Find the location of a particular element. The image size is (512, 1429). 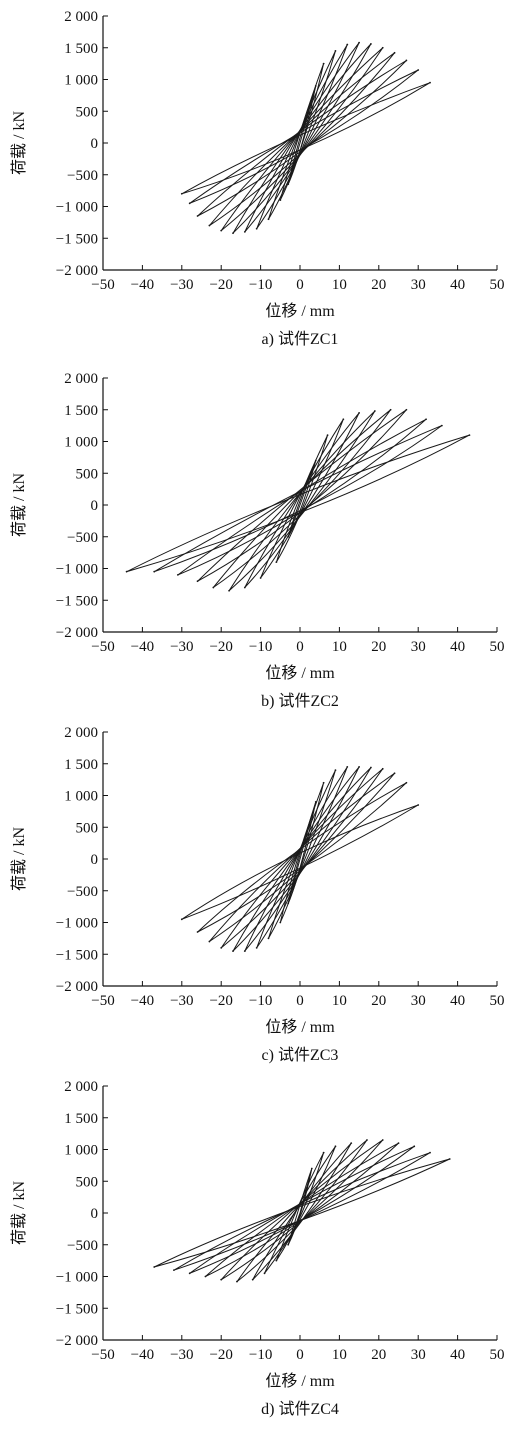

y-tick-label: 2 000 is located at coordinates (81, 17).